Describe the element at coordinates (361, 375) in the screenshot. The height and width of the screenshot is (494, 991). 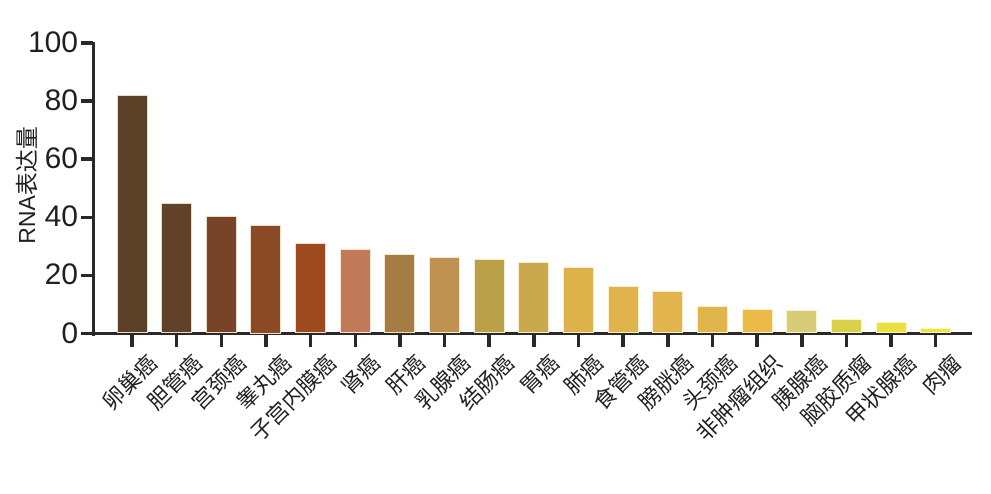
I see `x-axis-label: 肾癌` at that location.